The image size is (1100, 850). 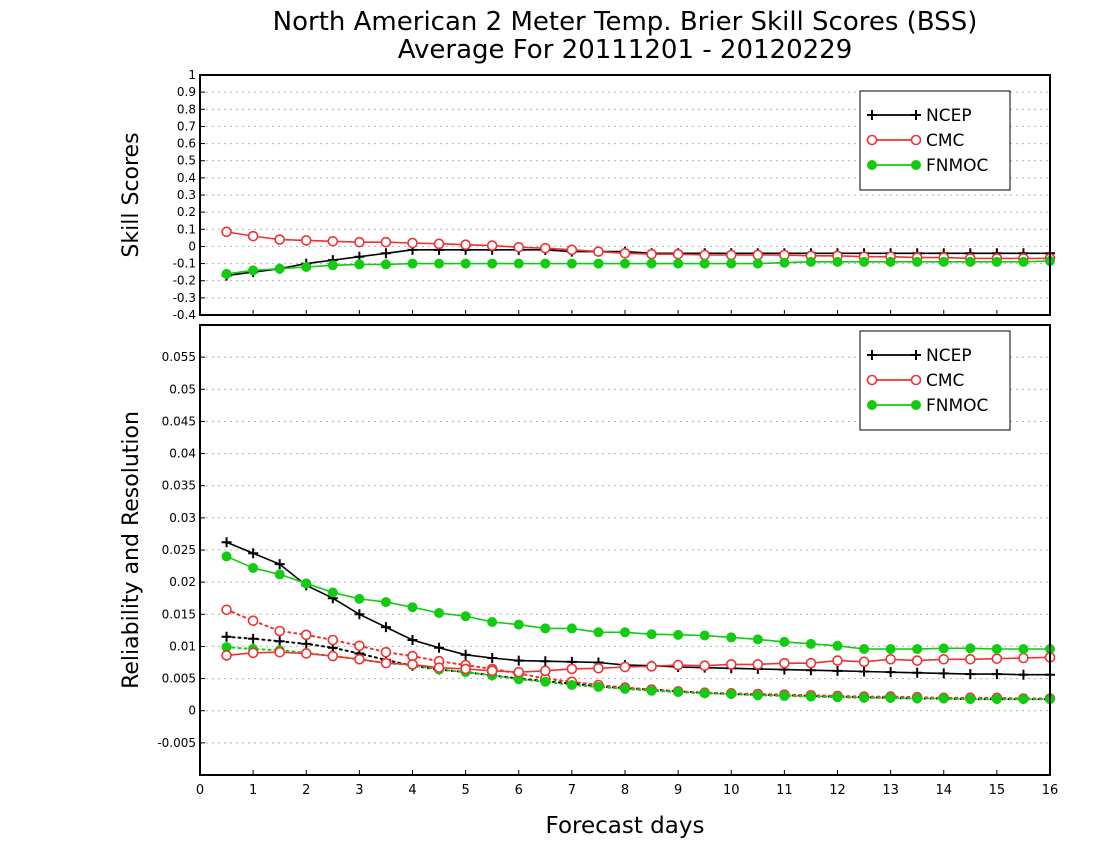 What do you see at coordinates (186, 161) in the screenshot?
I see `y-tick-label: 0.5` at bounding box center [186, 161].